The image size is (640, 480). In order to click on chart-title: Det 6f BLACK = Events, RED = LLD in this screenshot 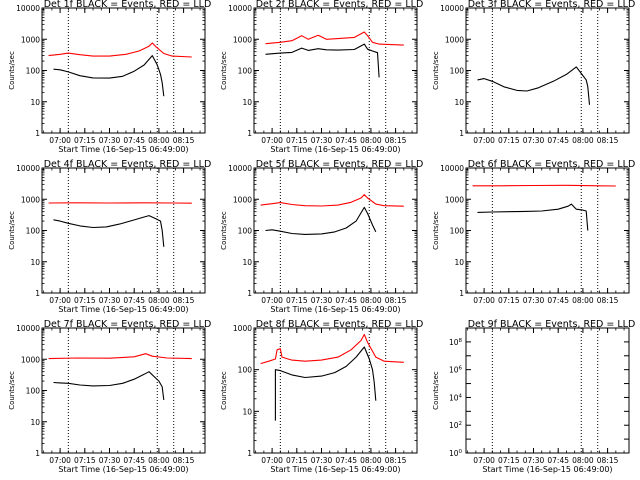, I will do `click(552, 164)`.